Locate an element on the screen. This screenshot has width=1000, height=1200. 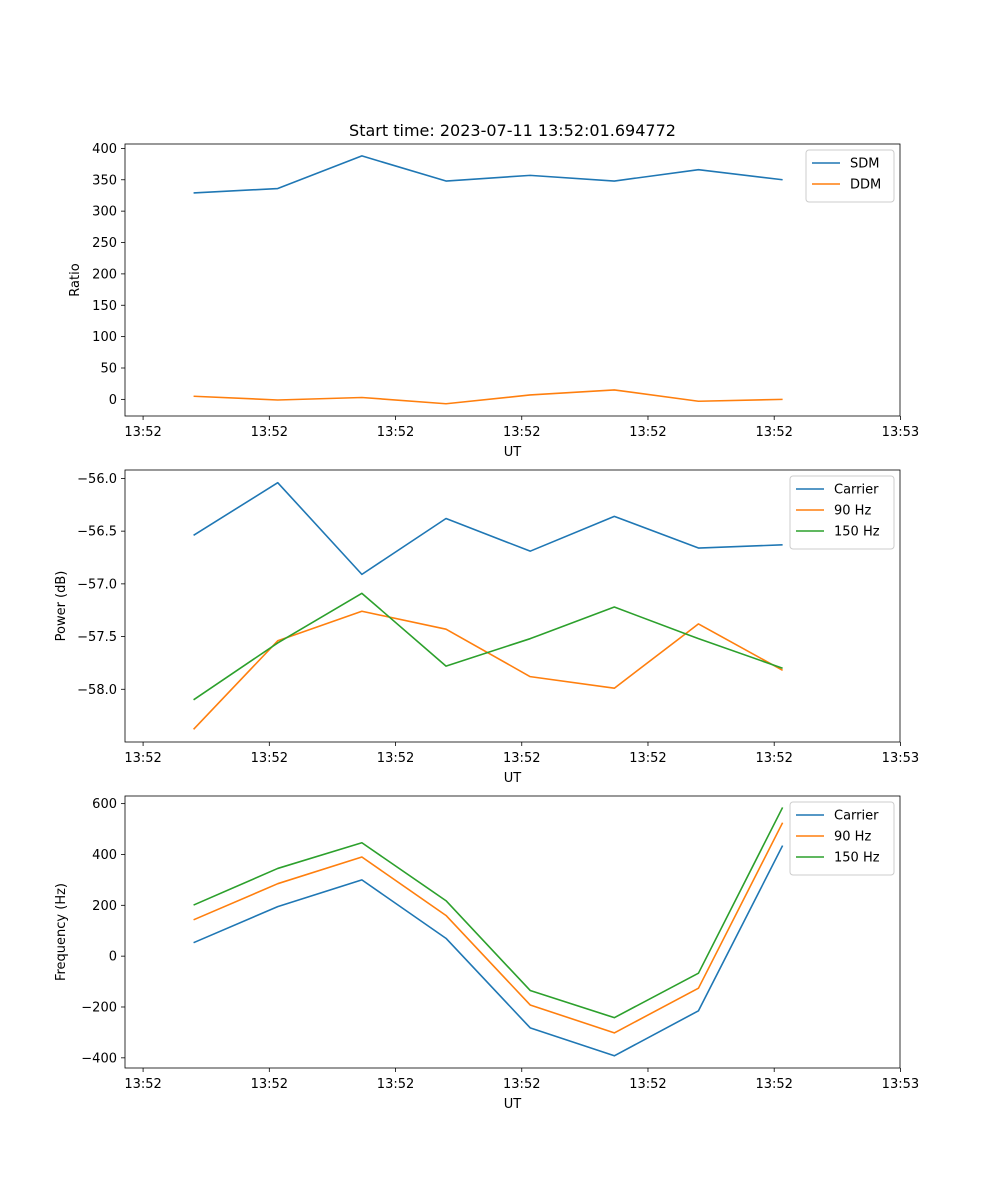
y-tick-label: 250 is located at coordinates (104, 243).